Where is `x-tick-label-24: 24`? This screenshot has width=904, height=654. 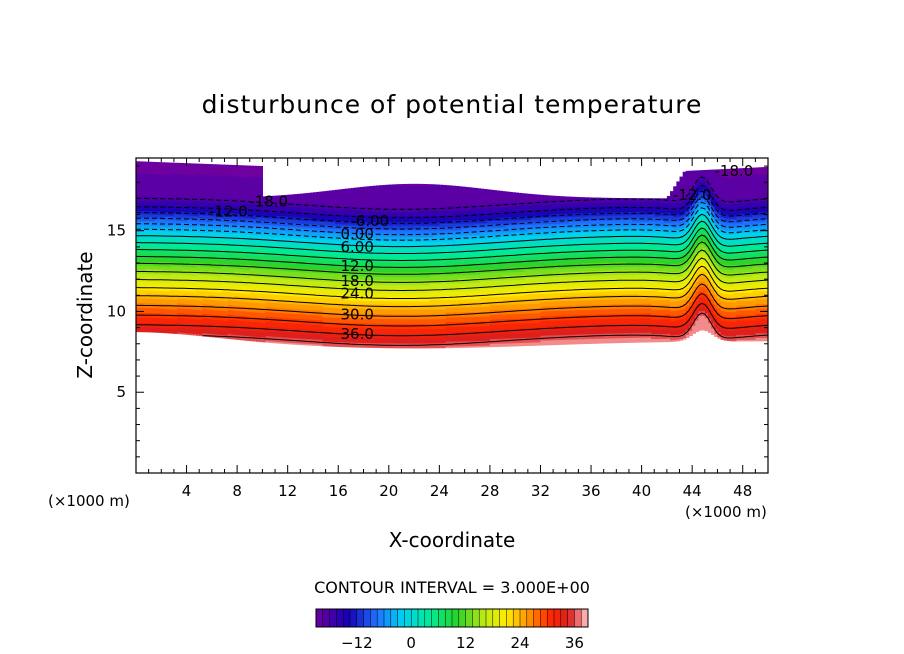
x-tick-label-24: 24 is located at coordinates (439, 491).